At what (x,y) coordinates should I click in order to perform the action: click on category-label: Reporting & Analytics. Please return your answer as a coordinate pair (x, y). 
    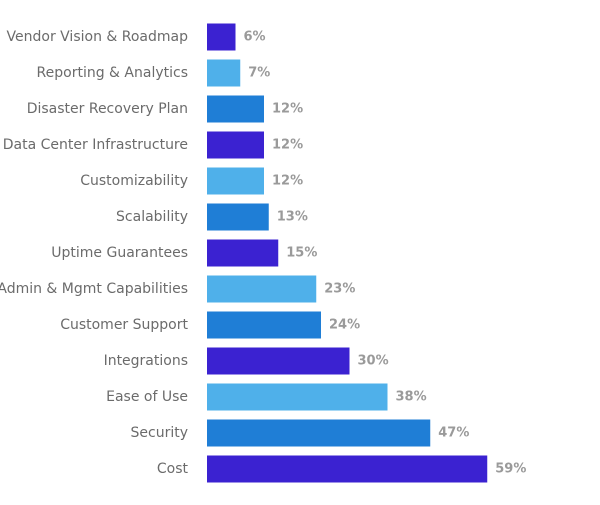
    Looking at the image, I should click on (112, 73).